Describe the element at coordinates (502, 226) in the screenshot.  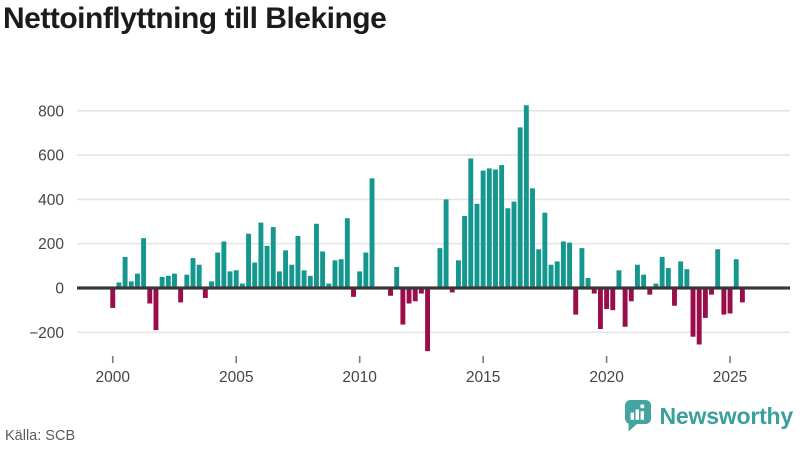
I see `bar-2015Q4` at that location.